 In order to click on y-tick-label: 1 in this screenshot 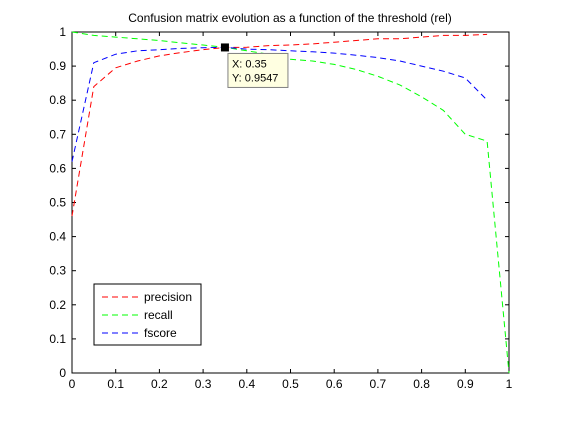, I will do `click(62, 32)`.